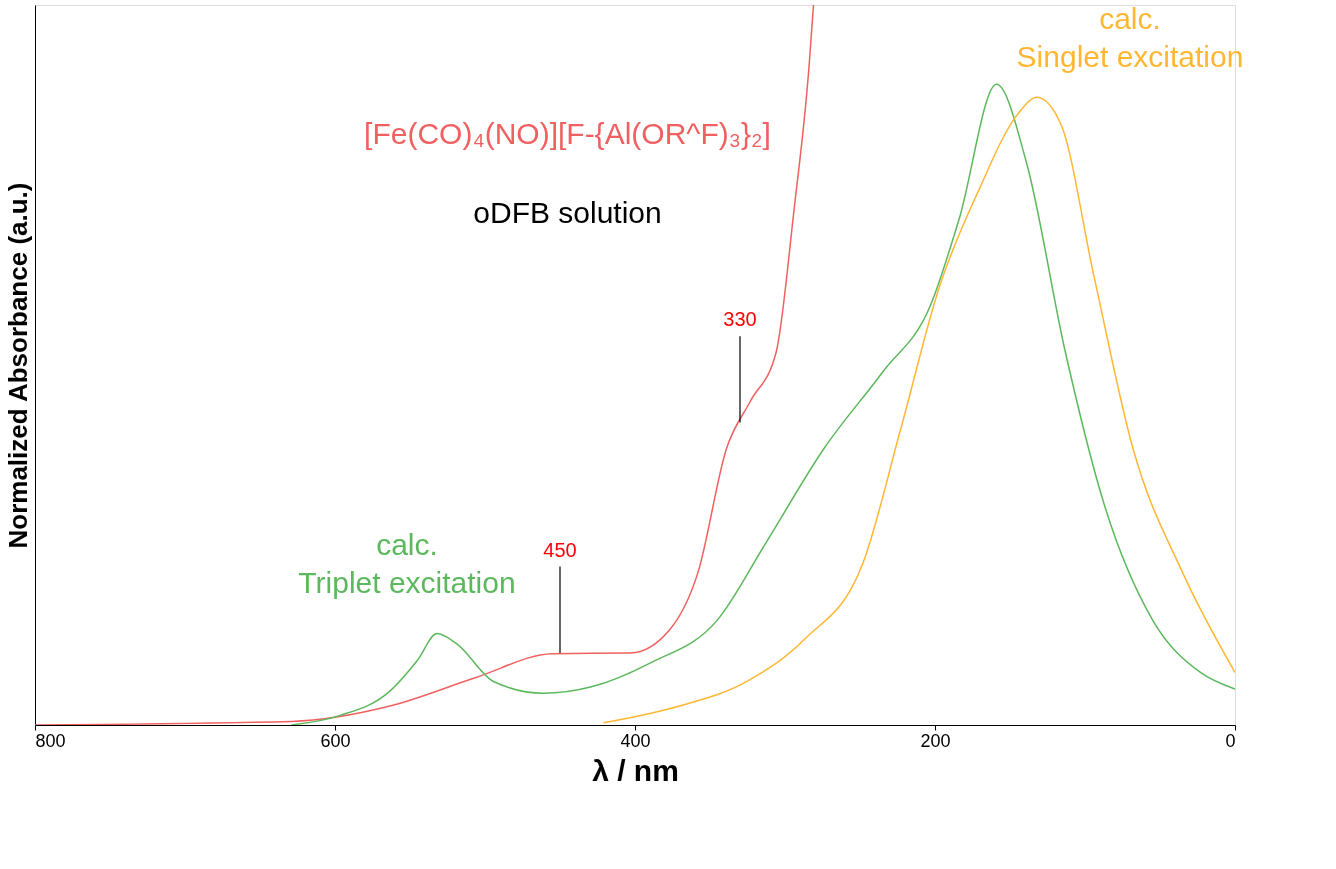 This screenshot has height=869, width=1336. What do you see at coordinates (560, 549) in the screenshot?
I see `annotation: 450` at bounding box center [560, 549].